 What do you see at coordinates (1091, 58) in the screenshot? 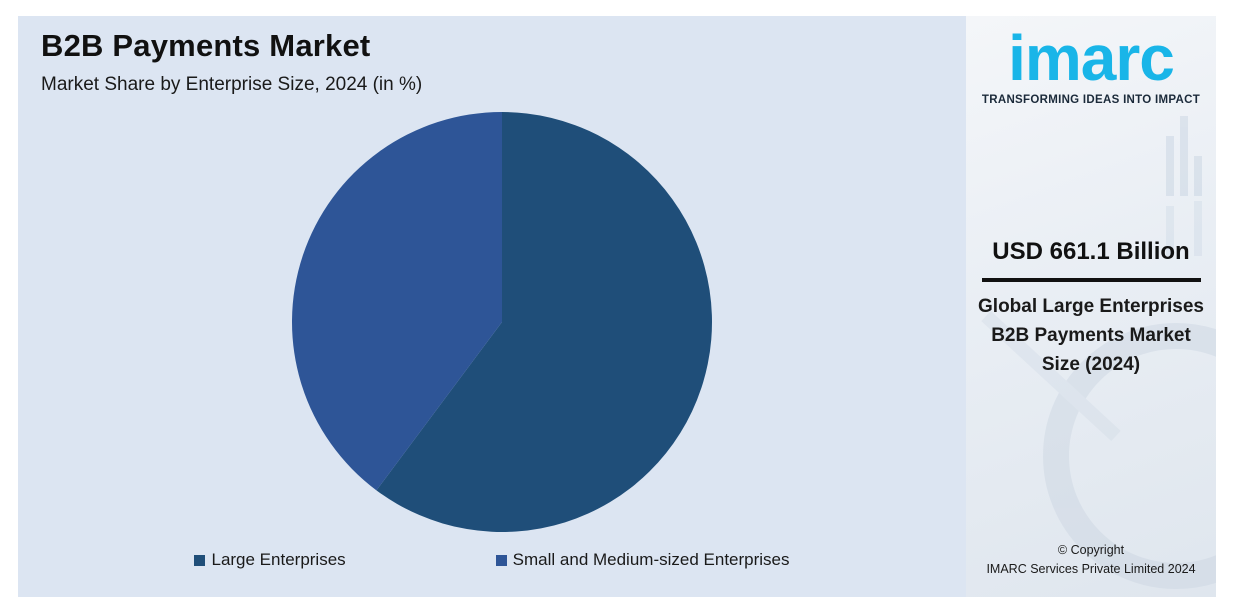
I see `logo-text: imarc` at bounding box center [1091, 58].